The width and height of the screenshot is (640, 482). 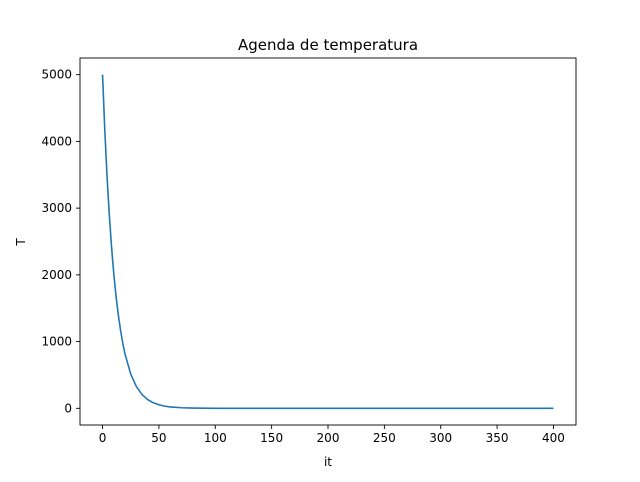 I want to click on x-tick-label: 250, so click(x=384, y=438).